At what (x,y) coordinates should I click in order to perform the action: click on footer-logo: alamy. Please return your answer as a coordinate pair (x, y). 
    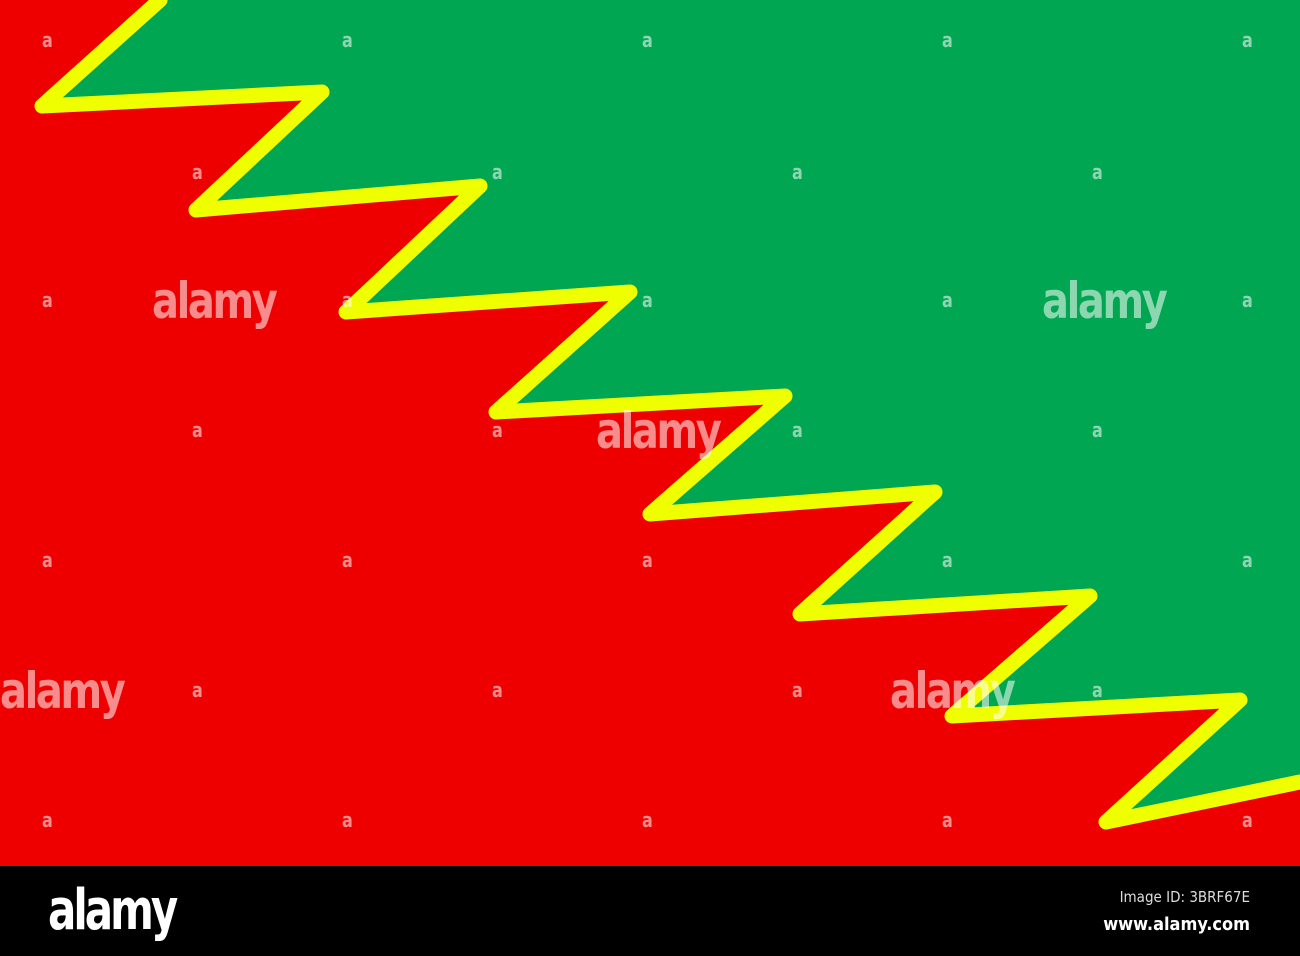
    Looking at the image, I should click on (113, 910).